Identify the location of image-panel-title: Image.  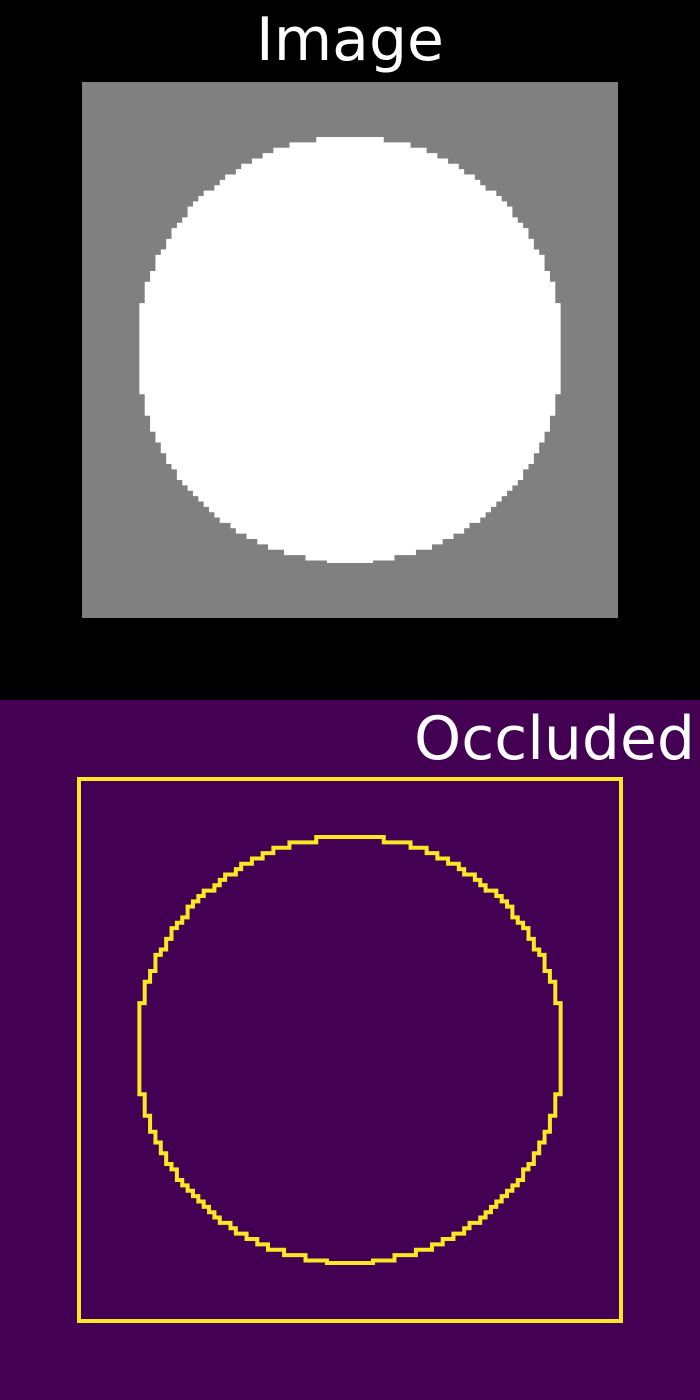
(350, 40).